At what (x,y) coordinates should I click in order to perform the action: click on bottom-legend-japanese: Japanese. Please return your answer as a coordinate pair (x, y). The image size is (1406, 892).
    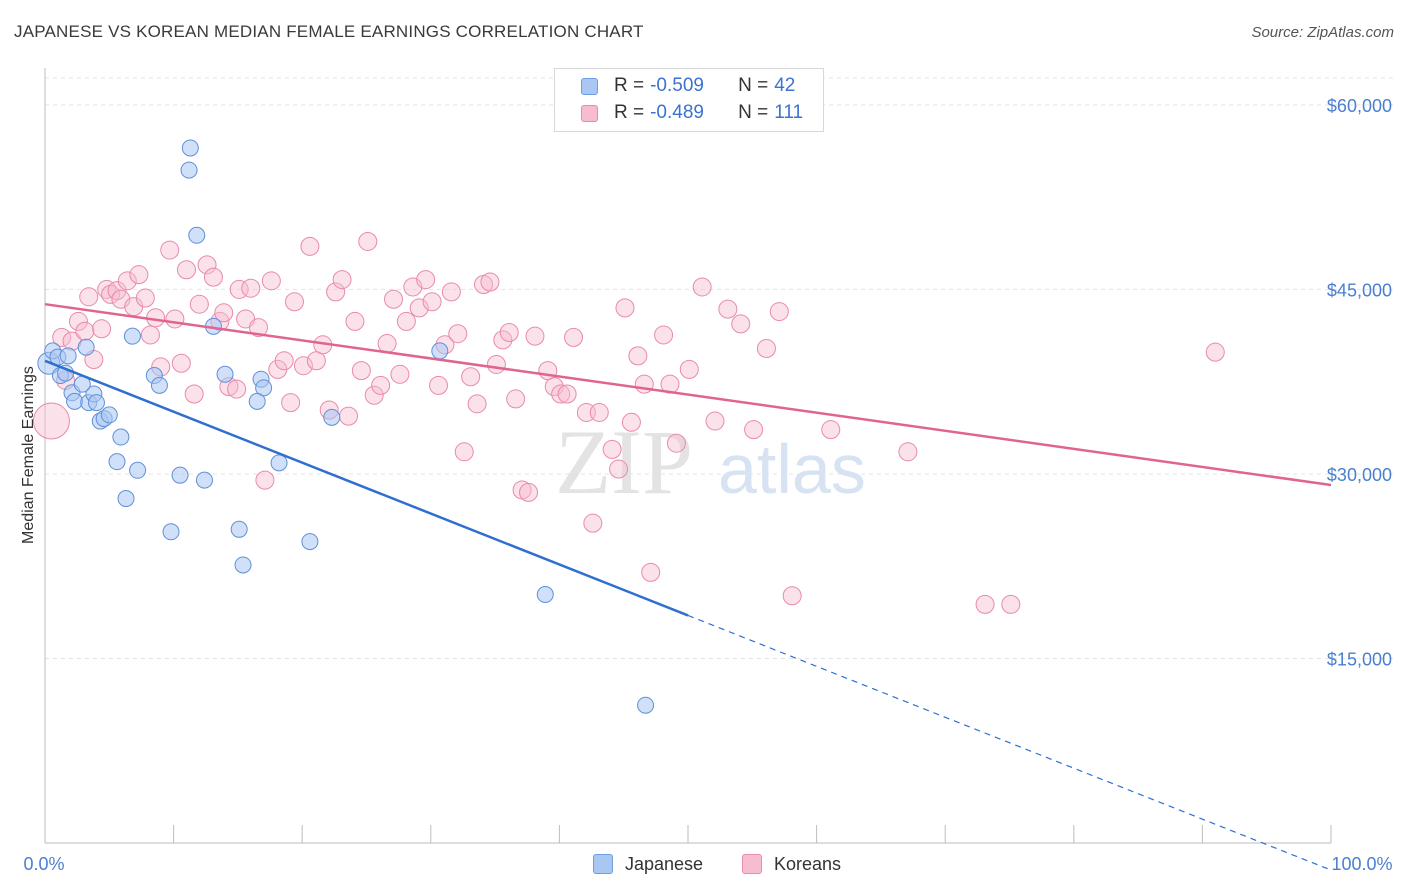
    Looking at the image, I should click on (648, 864).